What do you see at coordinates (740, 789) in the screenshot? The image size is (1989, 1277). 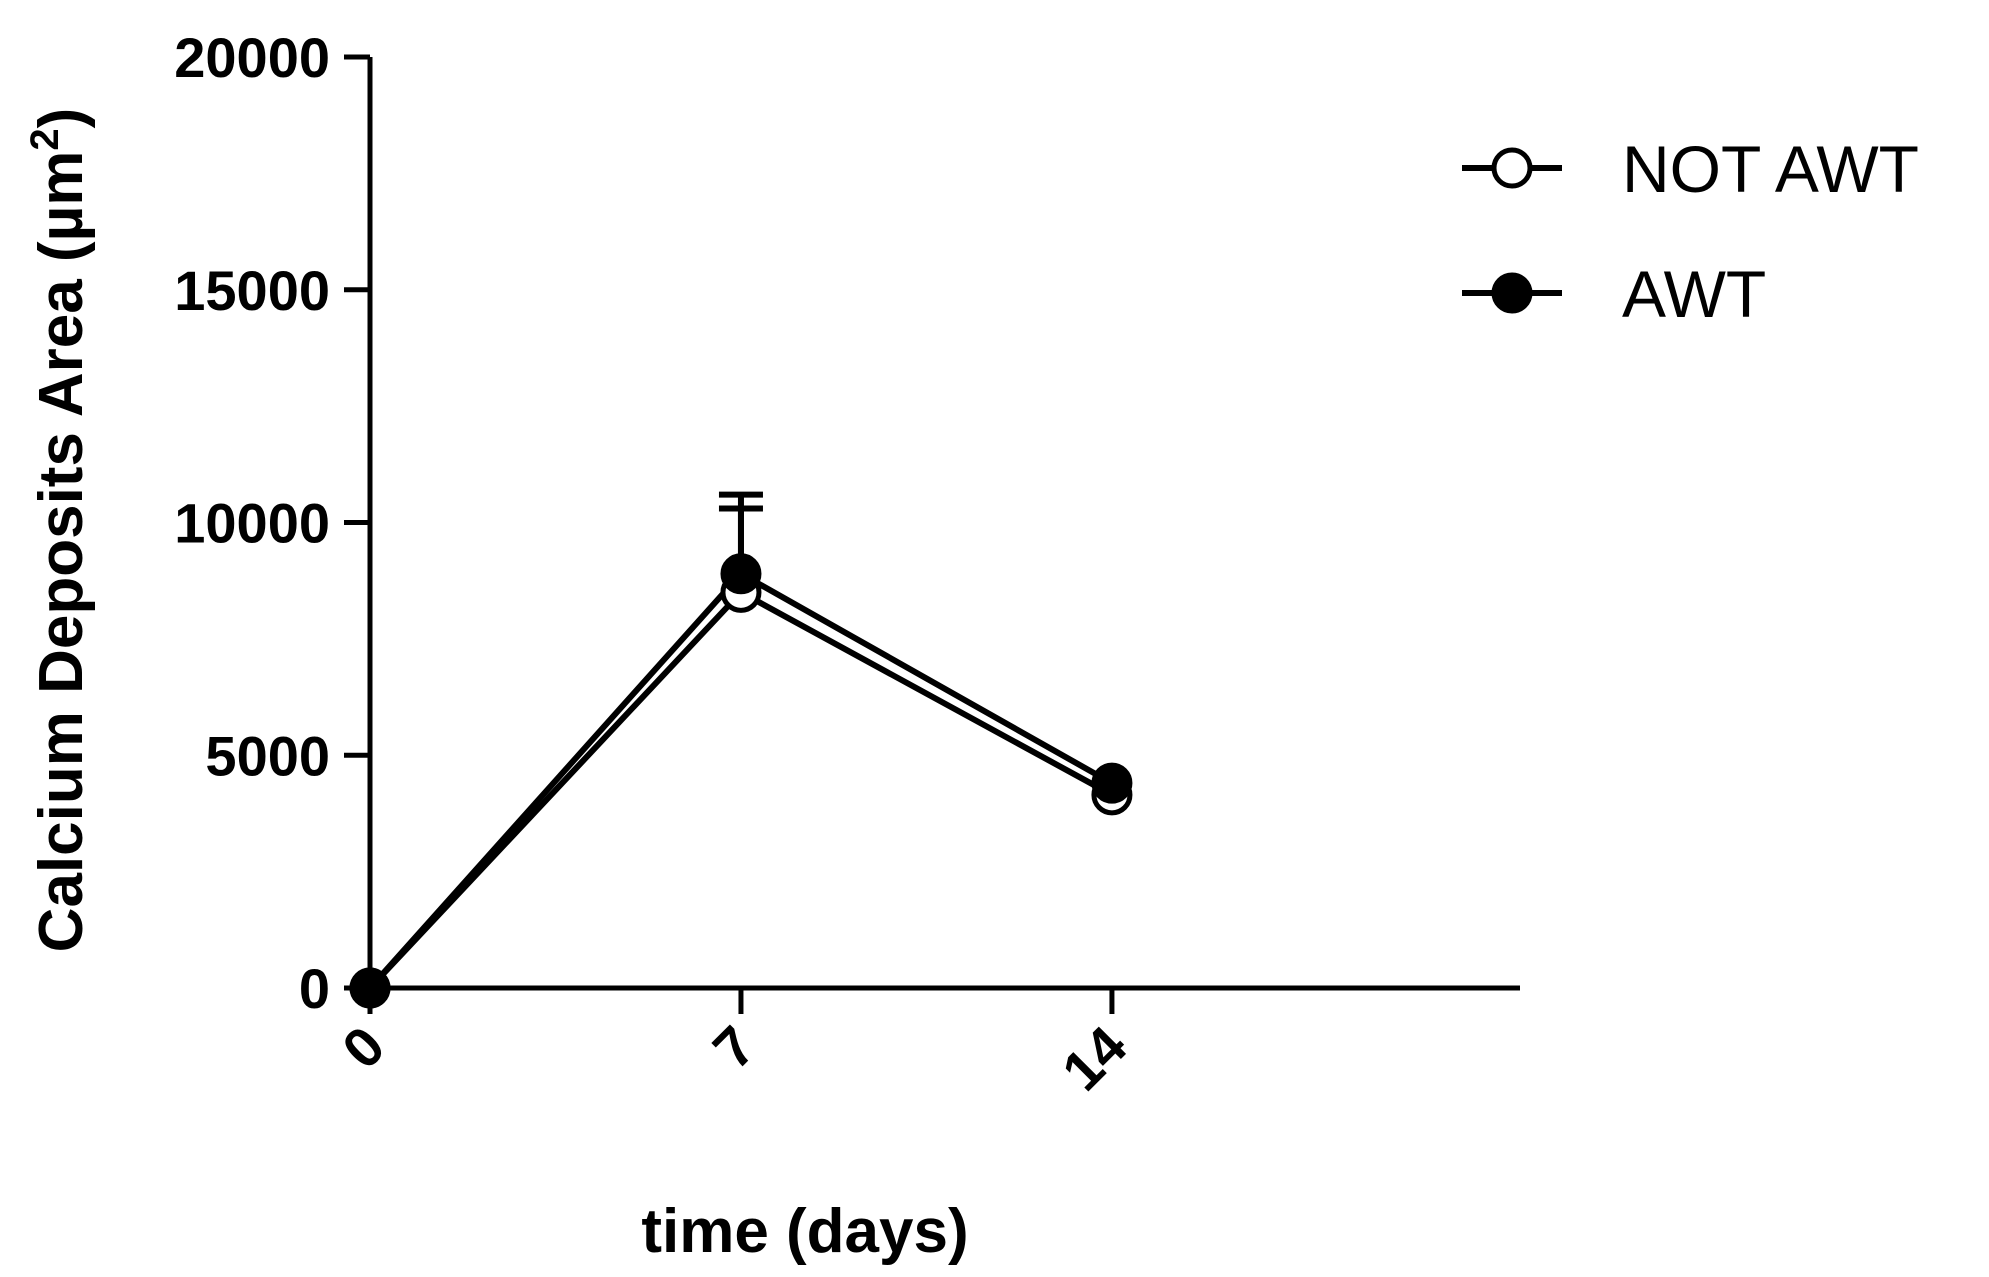 I see `series-line-not-awt` at bounding box center [740, 789].